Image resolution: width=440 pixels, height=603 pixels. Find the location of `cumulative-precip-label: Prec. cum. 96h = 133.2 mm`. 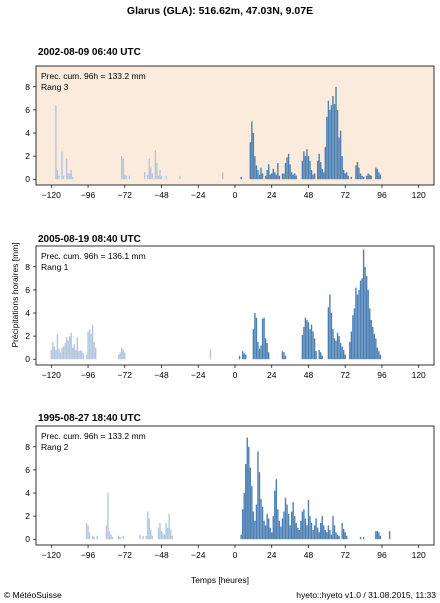

cumulative-precip-label: Prec. cum. 96h = 133.2 mm is located at coordinates (93, 76).